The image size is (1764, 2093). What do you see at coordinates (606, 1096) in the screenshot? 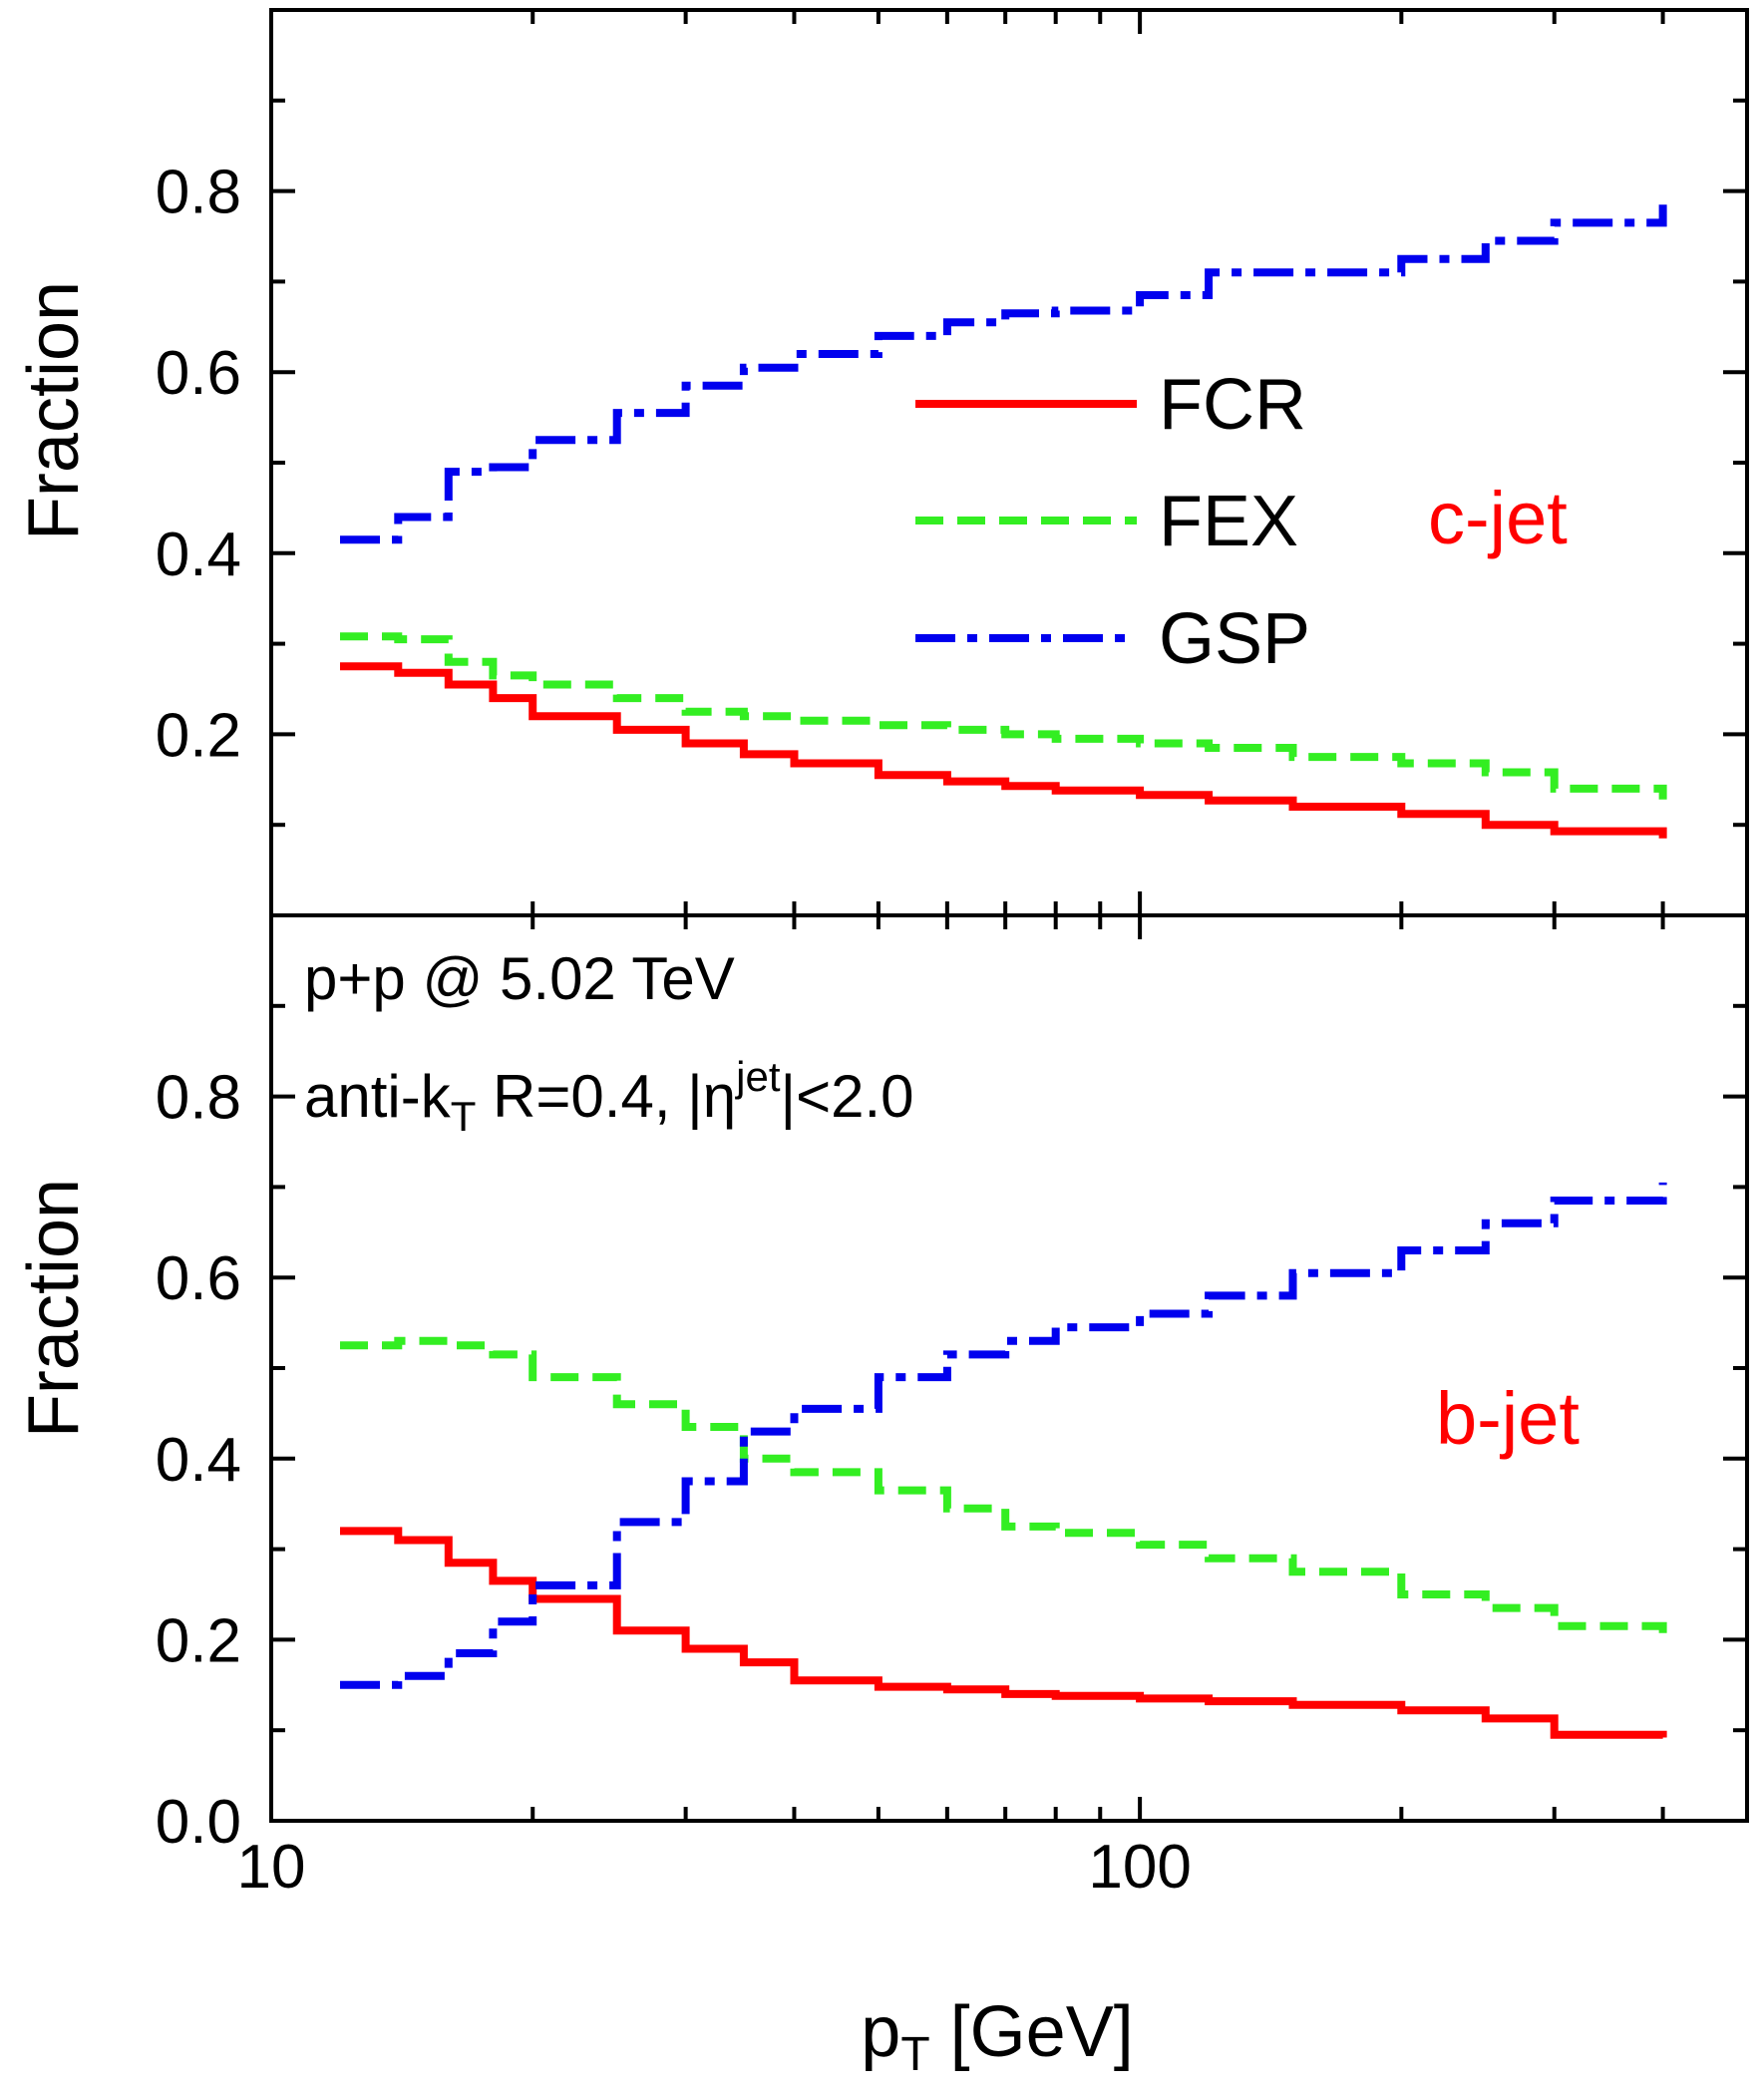
I see `annotation-jet-def-mid: R=0.4, |η` at bounding box center [606, 1096].